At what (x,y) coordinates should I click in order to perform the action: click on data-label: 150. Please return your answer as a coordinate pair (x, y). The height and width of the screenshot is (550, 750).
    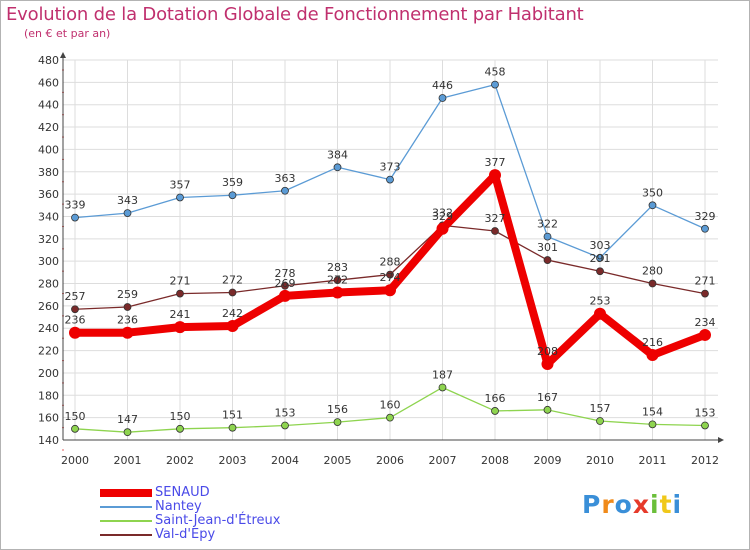
    Looking at the image, I should click on (75, 416).